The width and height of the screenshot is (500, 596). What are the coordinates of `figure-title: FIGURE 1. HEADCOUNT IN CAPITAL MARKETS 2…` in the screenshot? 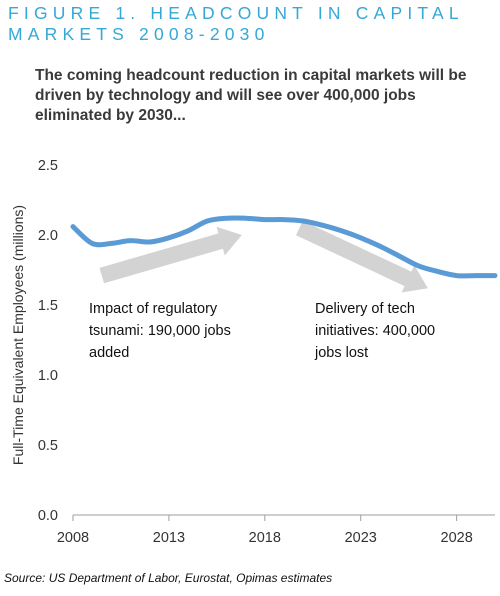 It's located at (236, 23).